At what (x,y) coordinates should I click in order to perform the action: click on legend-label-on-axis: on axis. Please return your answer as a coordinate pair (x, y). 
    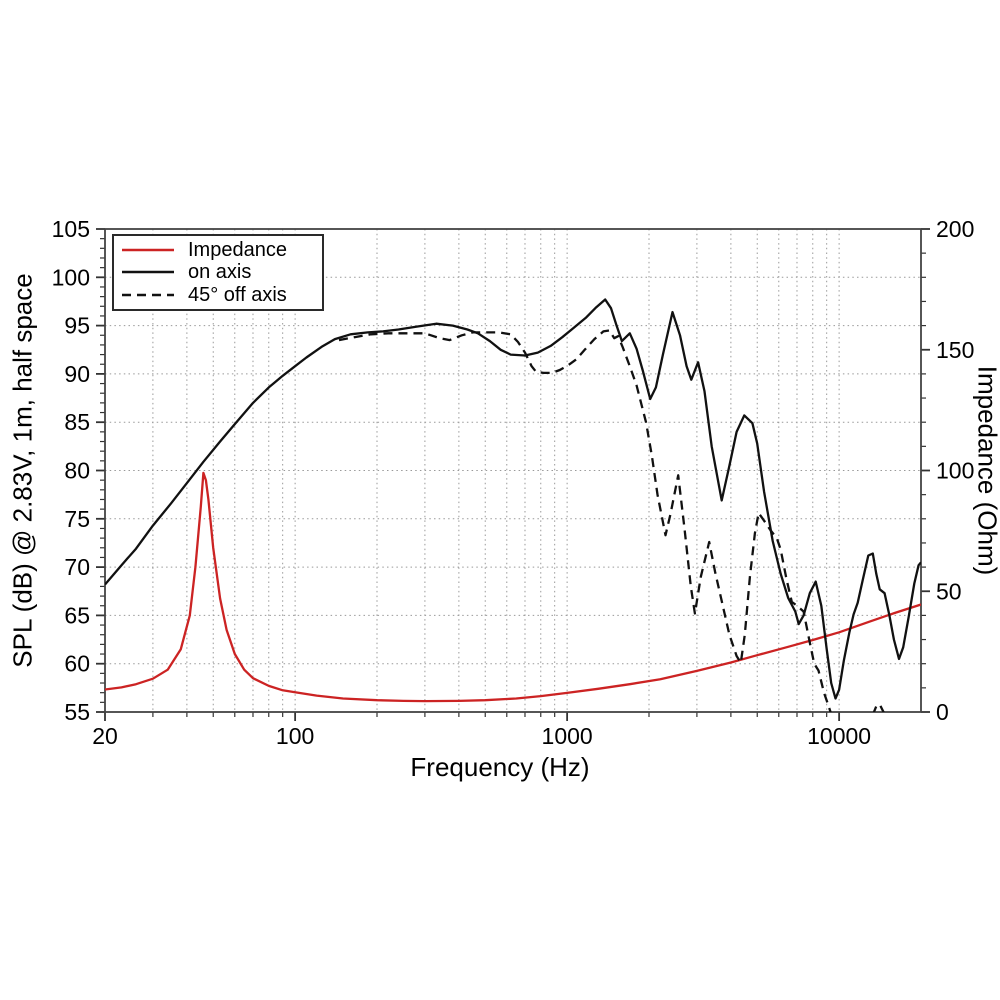
    Looking at the image, I should click on (220, 272).